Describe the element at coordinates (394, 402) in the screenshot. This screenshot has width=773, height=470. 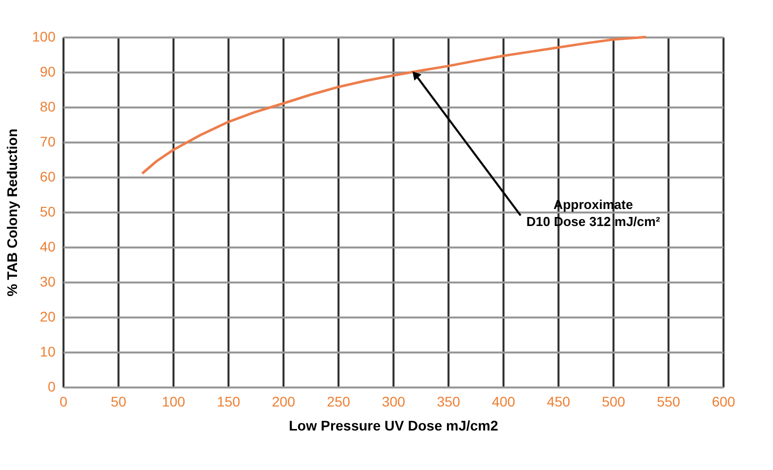
I see `x-tick-label: 300` at that location.